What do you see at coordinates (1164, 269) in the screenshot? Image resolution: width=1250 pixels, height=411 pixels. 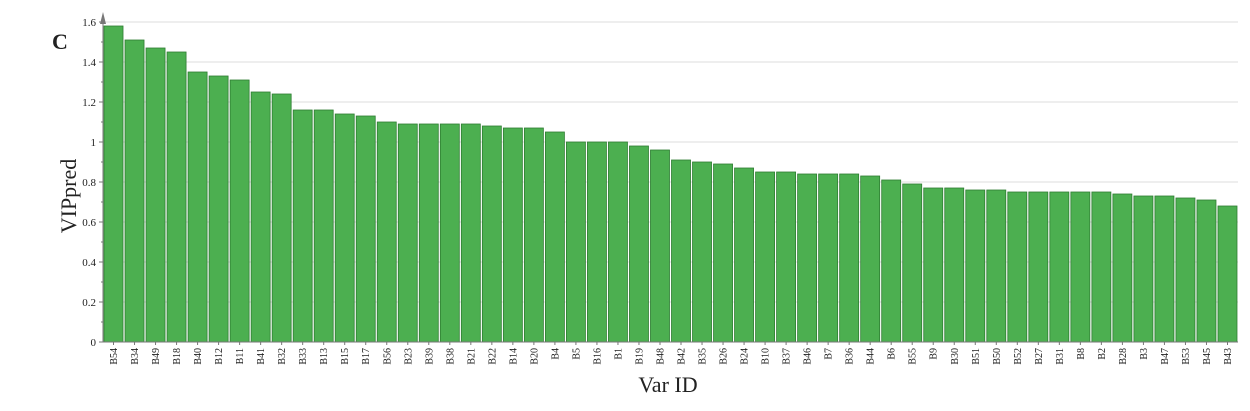 I see `bar-b47` at bounding box center [1164, 269].